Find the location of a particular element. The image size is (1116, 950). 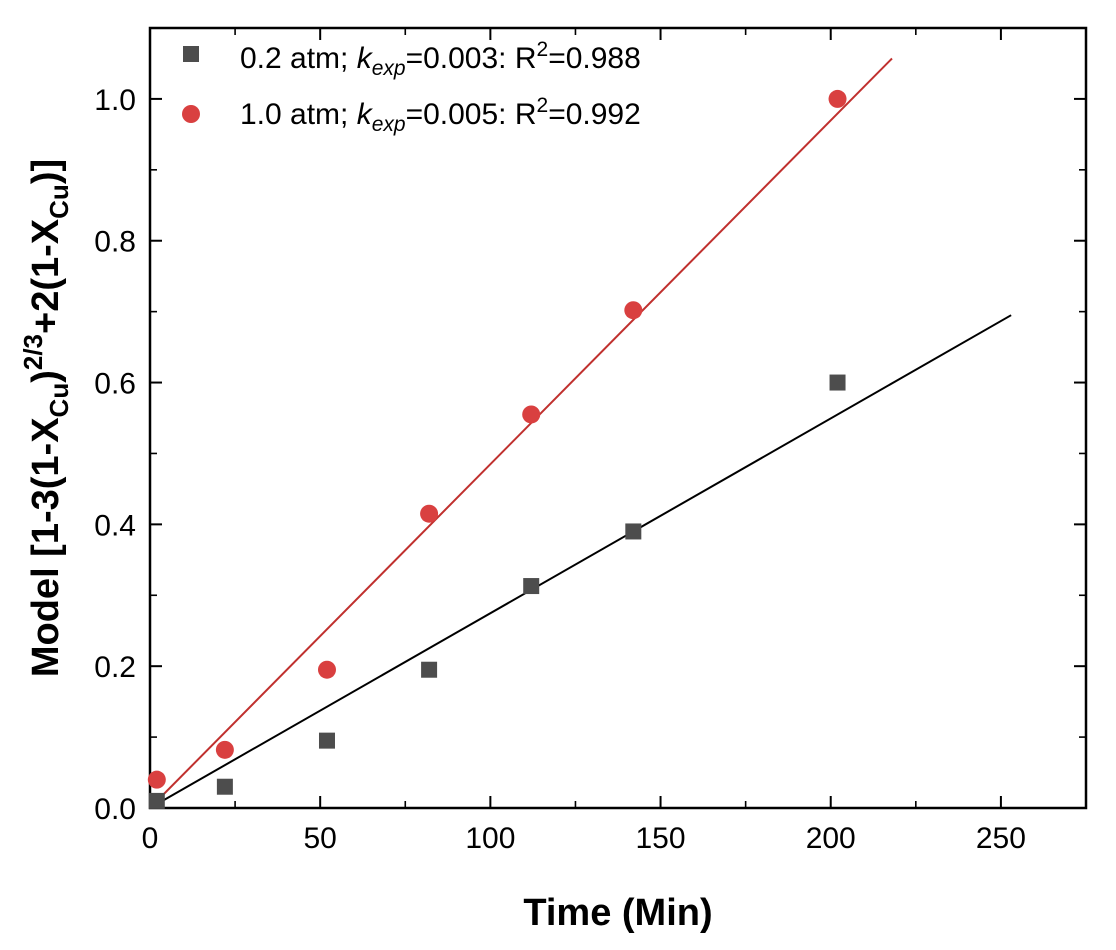

x-tick-label: 50 is located at coordinates (319, 838).